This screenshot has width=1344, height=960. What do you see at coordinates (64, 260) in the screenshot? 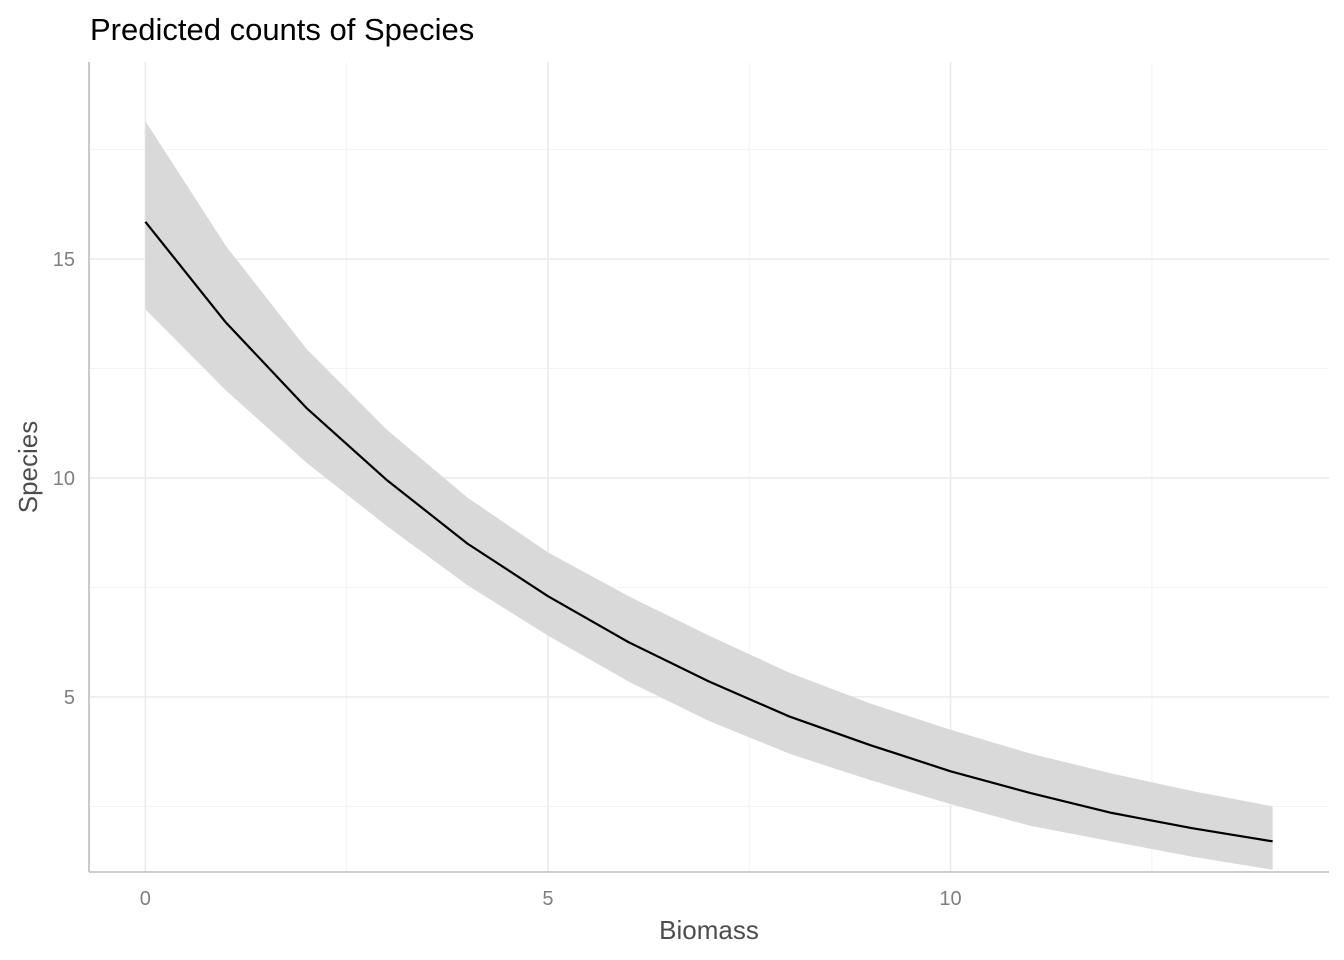
I see `y-tick-label: 15` at bounding box center [64, 260].